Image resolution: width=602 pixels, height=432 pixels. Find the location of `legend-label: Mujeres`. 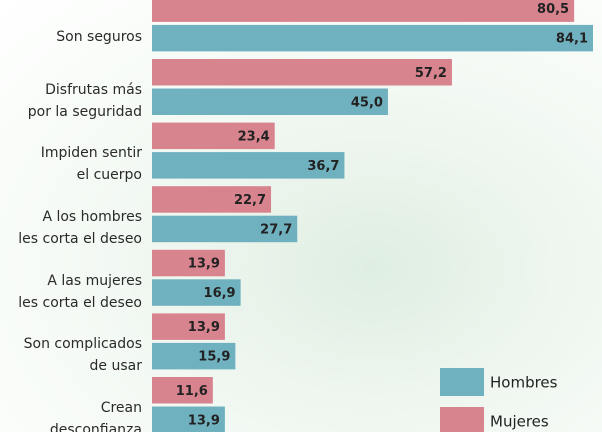

legend-label: Mujeres is located at coordinates (519, 422).